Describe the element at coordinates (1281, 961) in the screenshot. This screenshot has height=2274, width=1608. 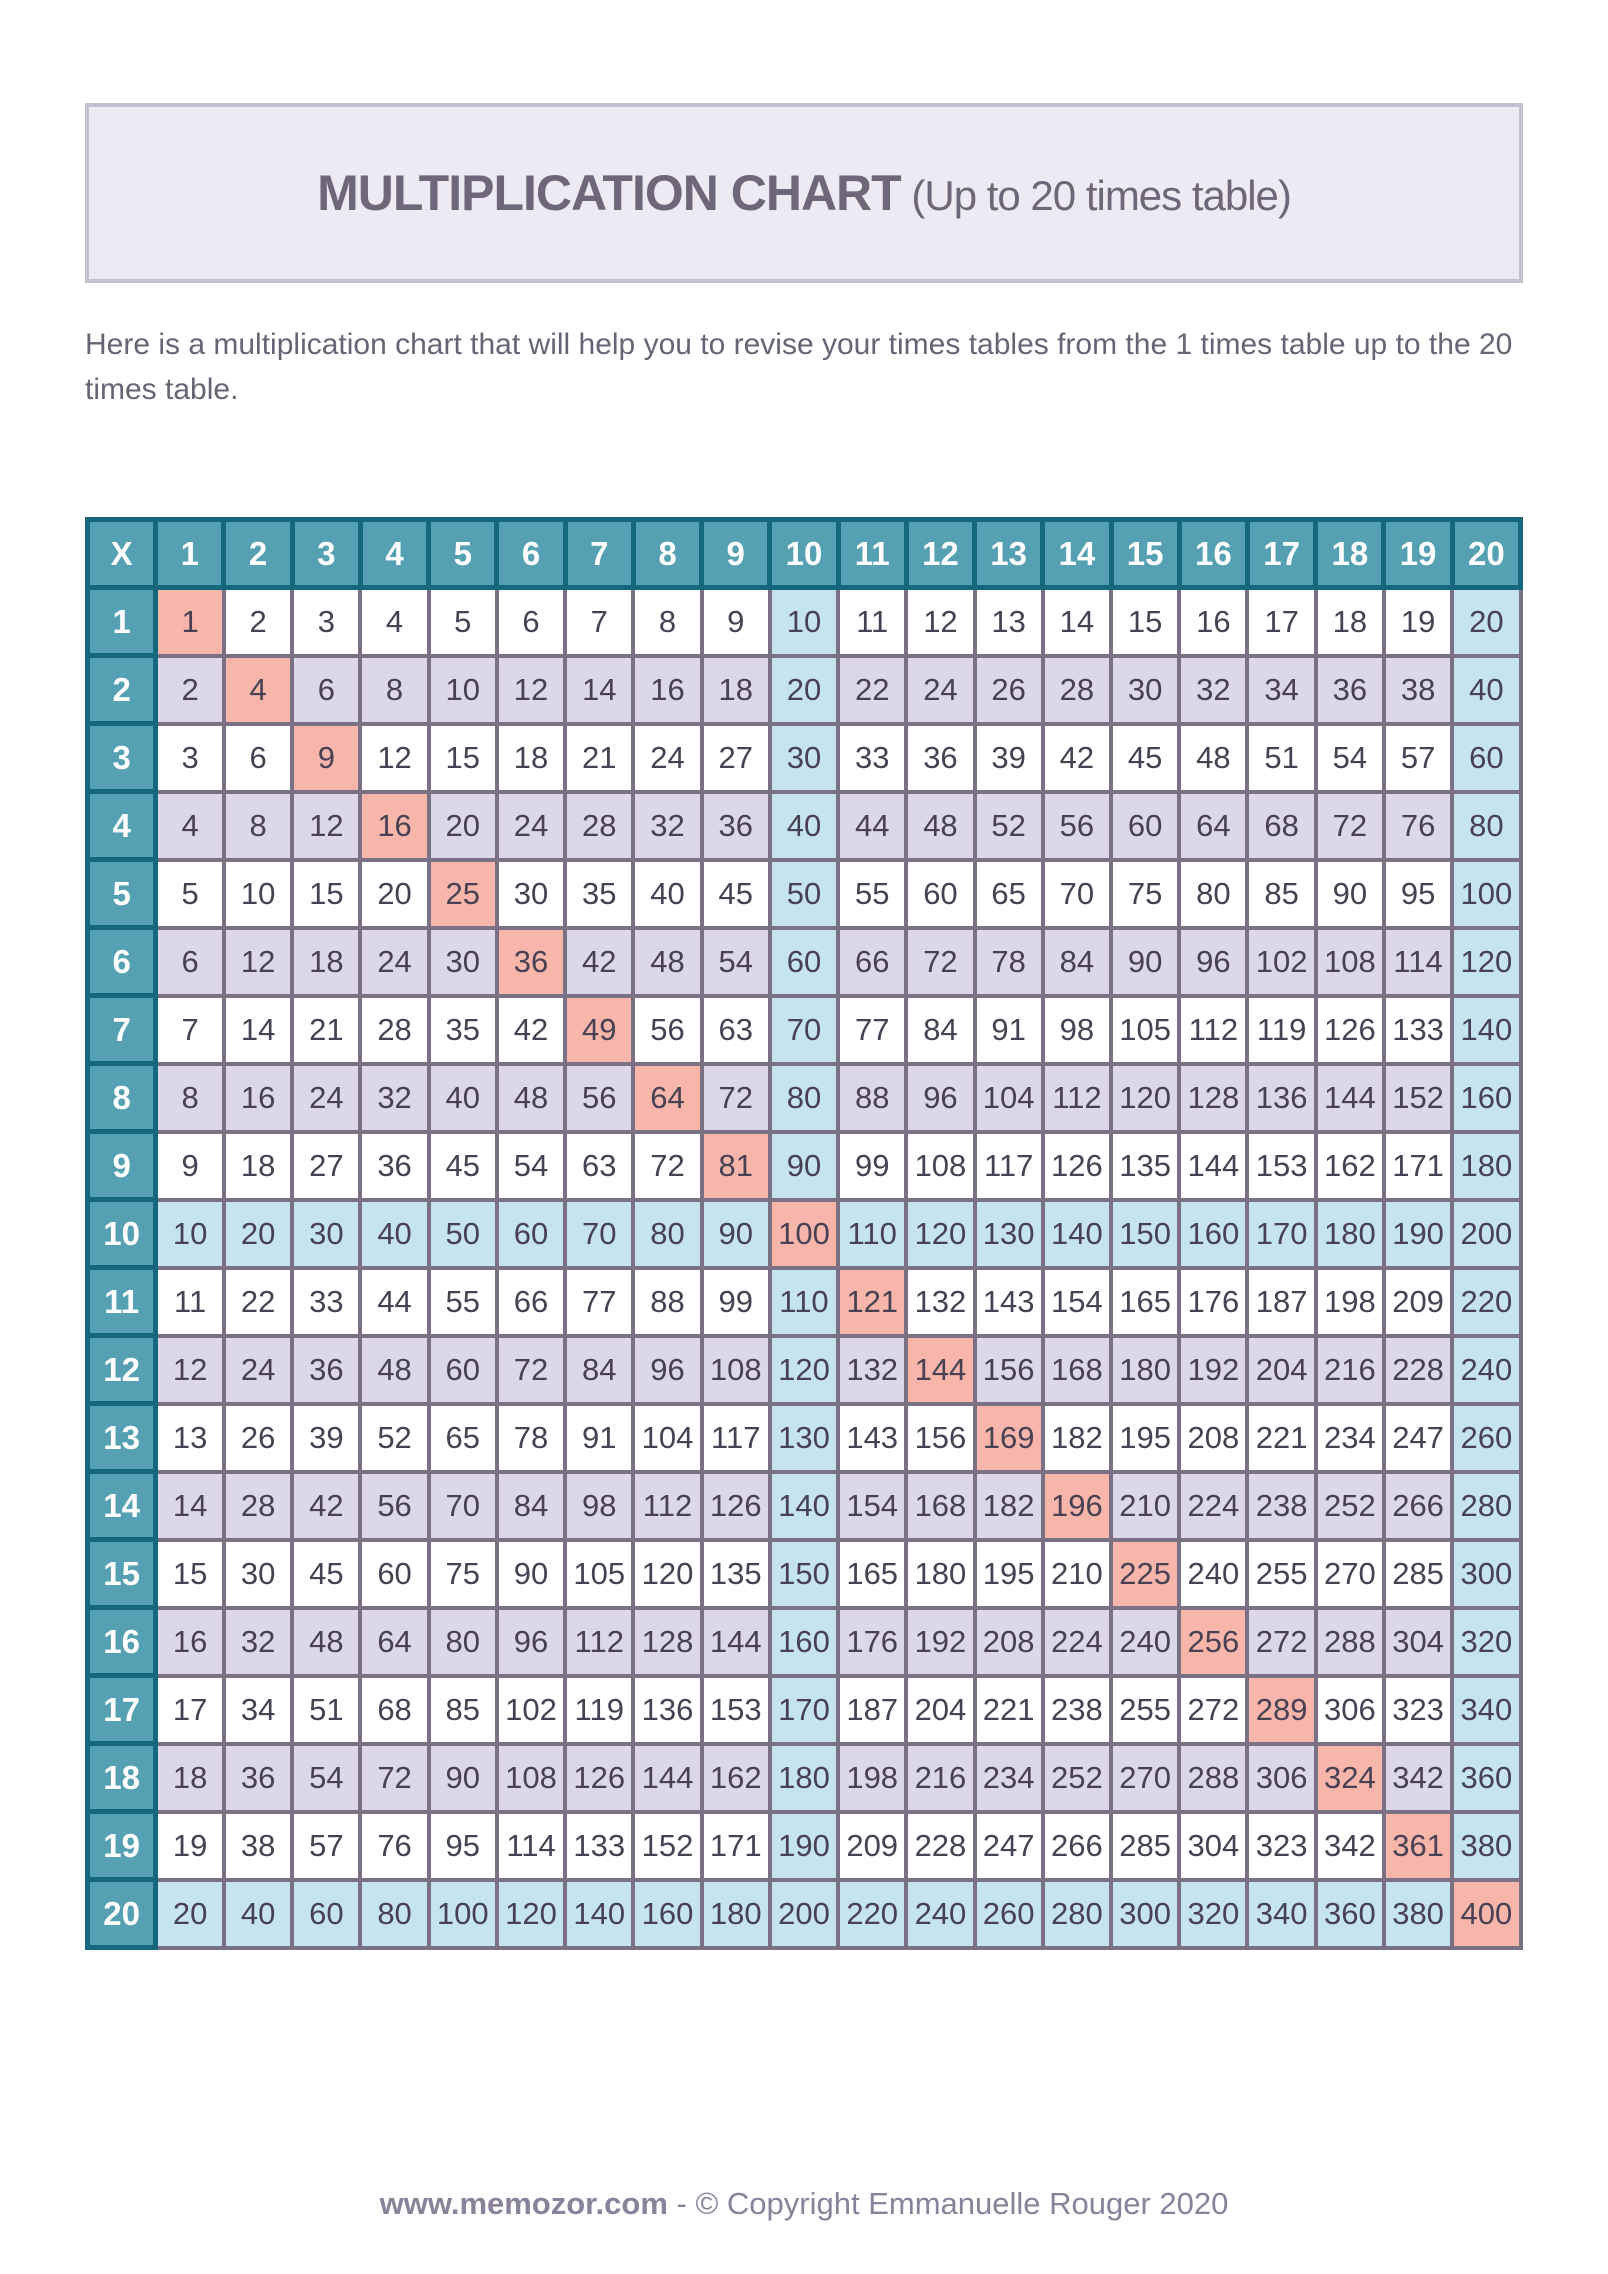
I see `product-cell: 102` at that location.